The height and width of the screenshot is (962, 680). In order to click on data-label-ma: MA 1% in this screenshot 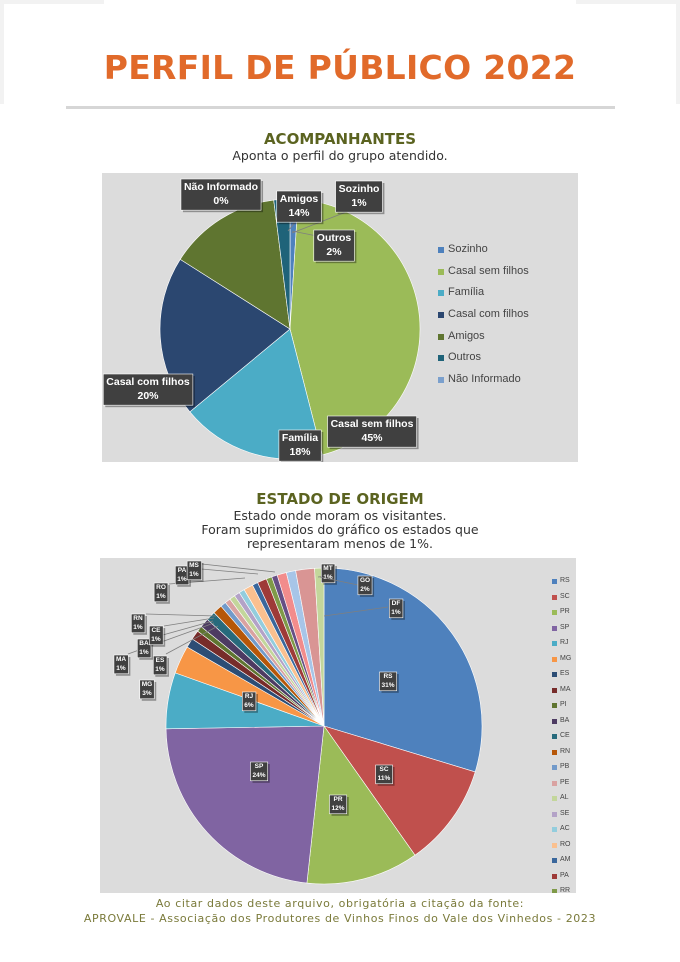, I will do `click(164, 649)`.